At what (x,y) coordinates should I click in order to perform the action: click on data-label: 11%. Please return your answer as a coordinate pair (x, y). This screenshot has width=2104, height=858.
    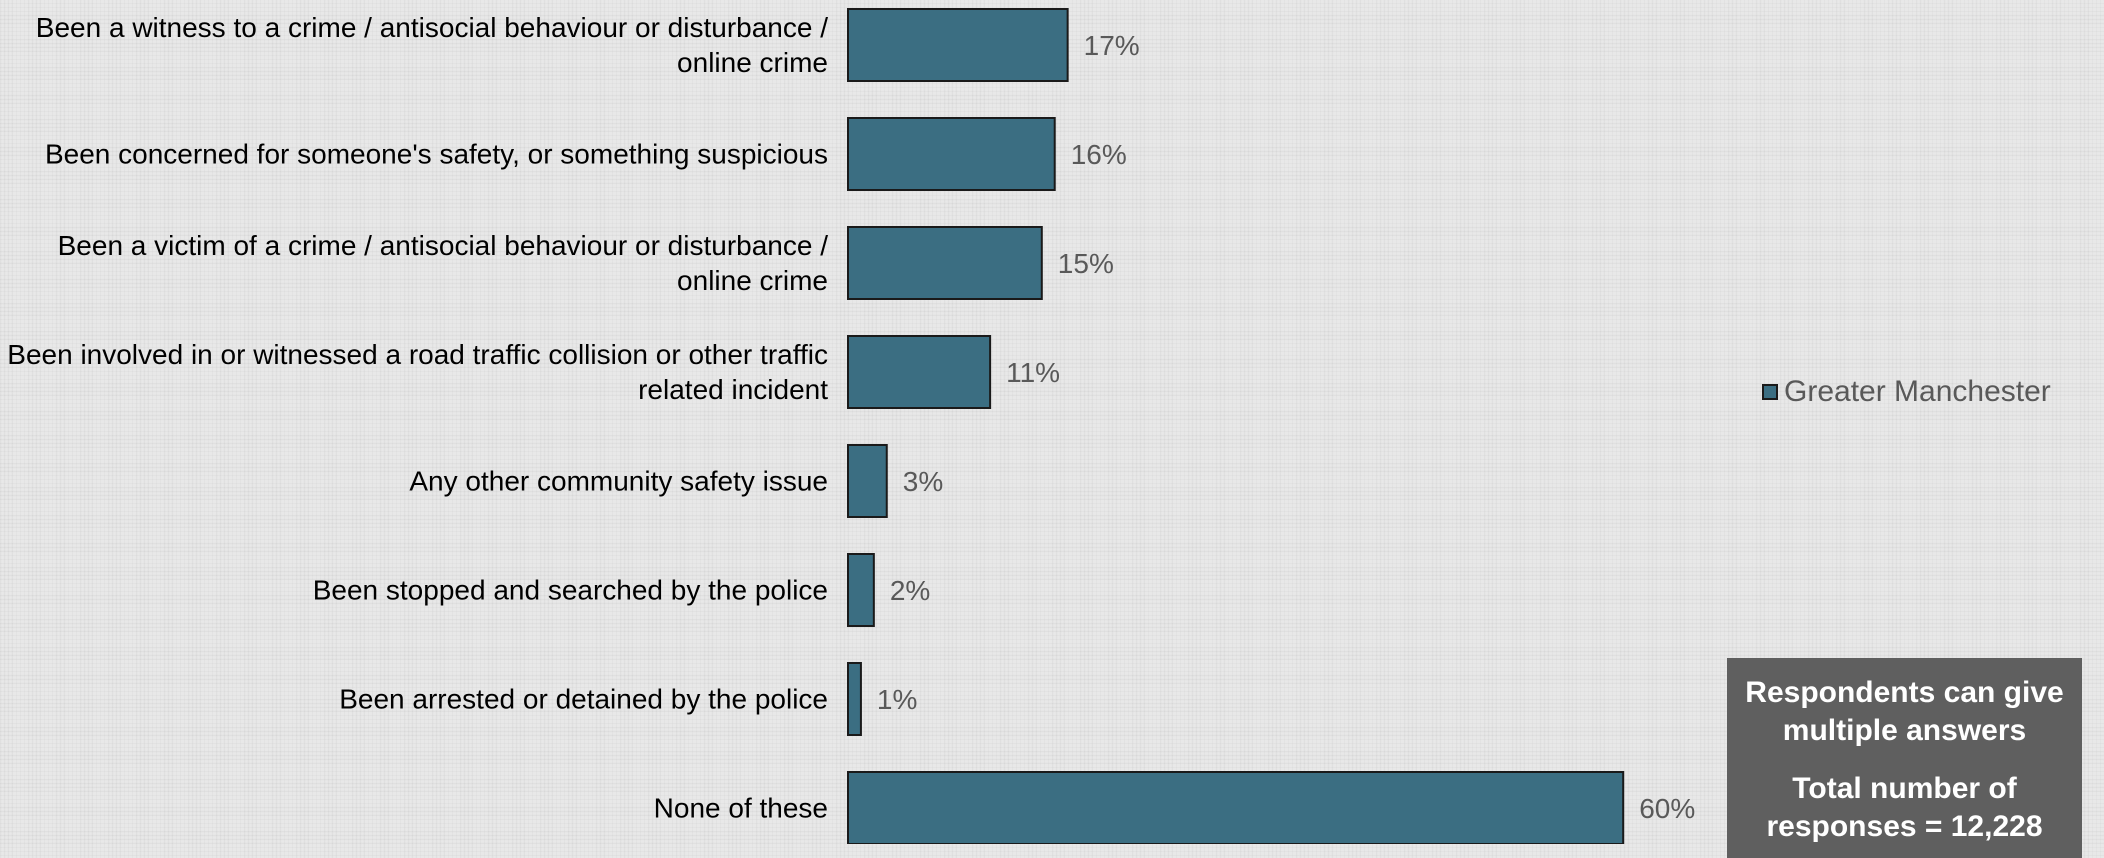
    Looking at the image, I should click on (1033, 372).